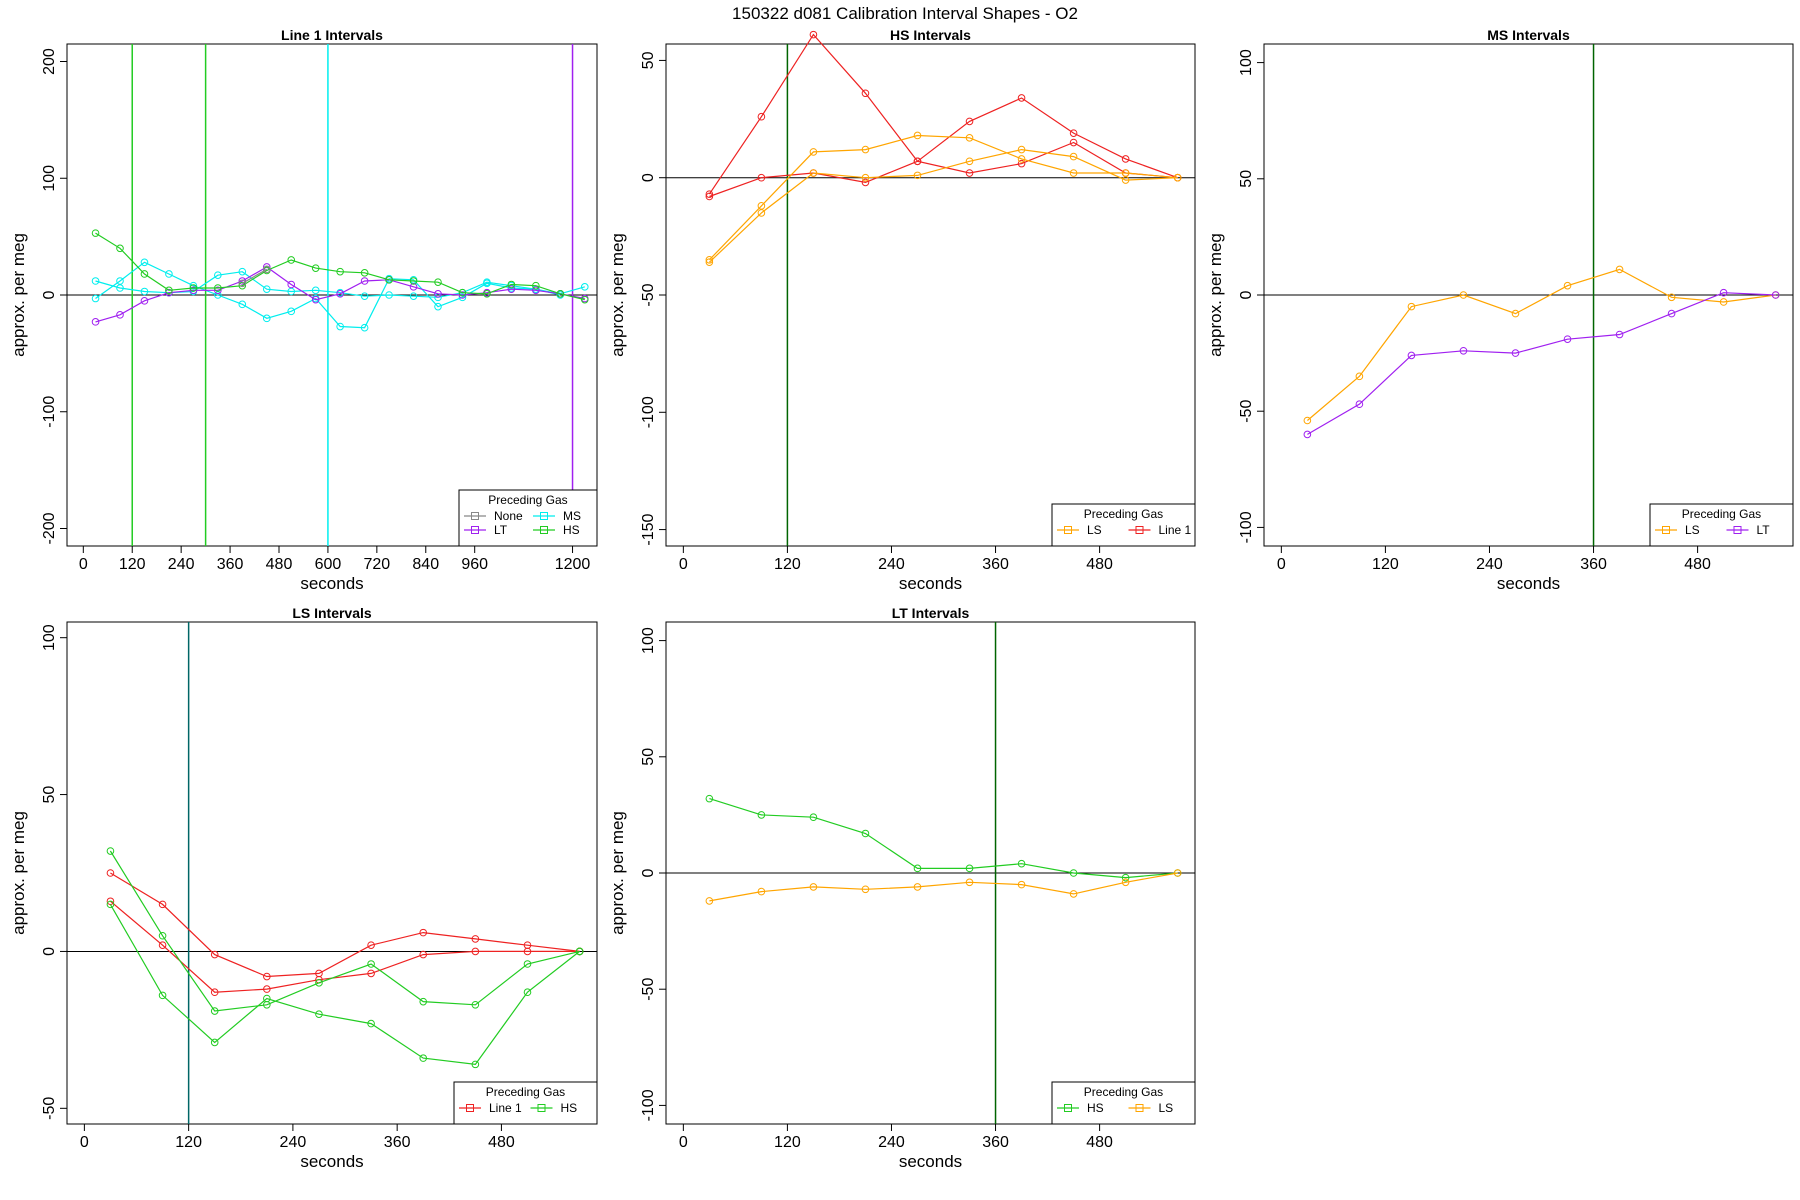 This screenshot has height=1200, width=1800. Describe the element at coordinates (525, 1103) in the screenshot. I see `legend: Preceding Gas Line 1 HS` at that location.